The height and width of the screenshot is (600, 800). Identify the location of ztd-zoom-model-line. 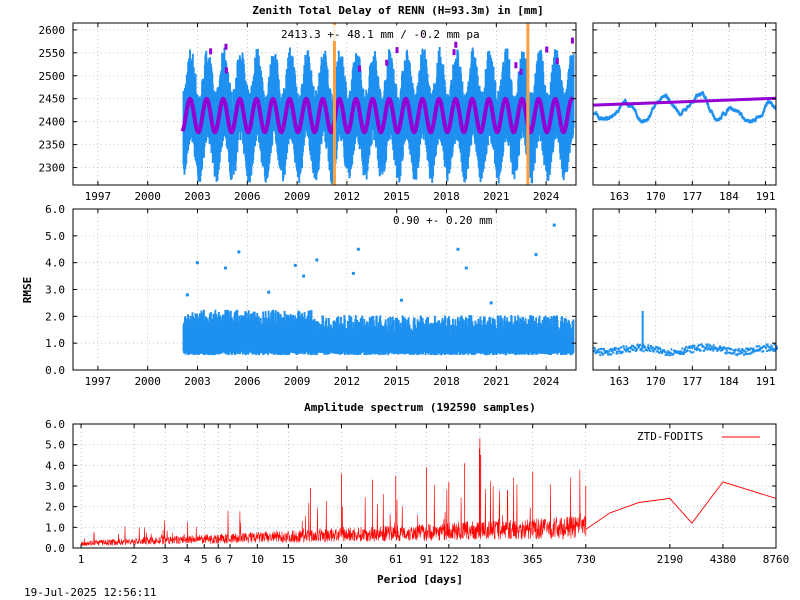
(684, 101).